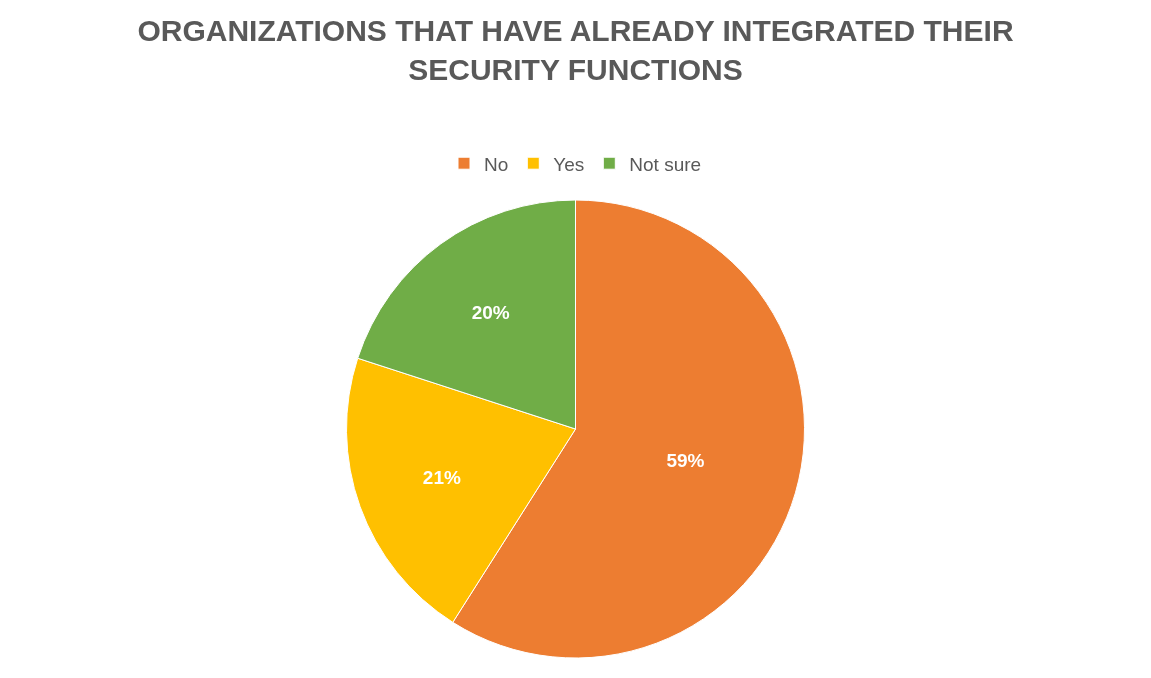  Describe the element at coordinates (441, 477) in the screenshot. I see `data-label: 21%` at that location.